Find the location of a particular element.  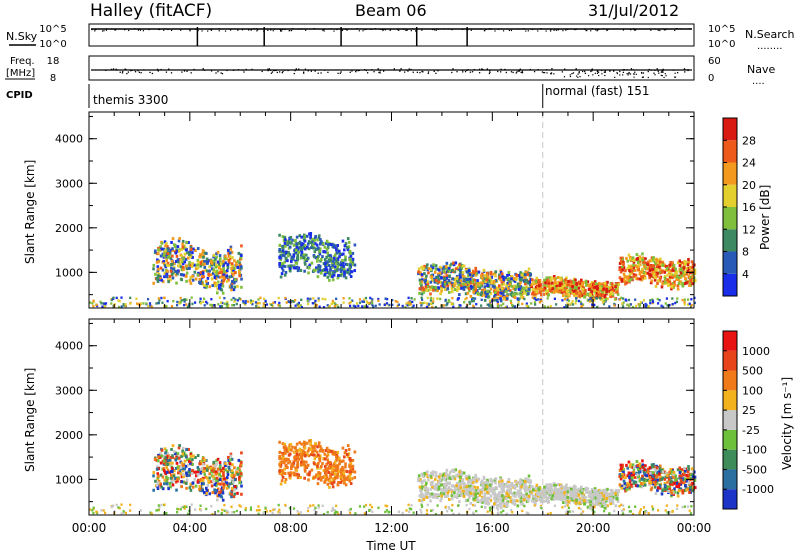

colorbar-tick-label: 24 is located at coordinates (749, 163).